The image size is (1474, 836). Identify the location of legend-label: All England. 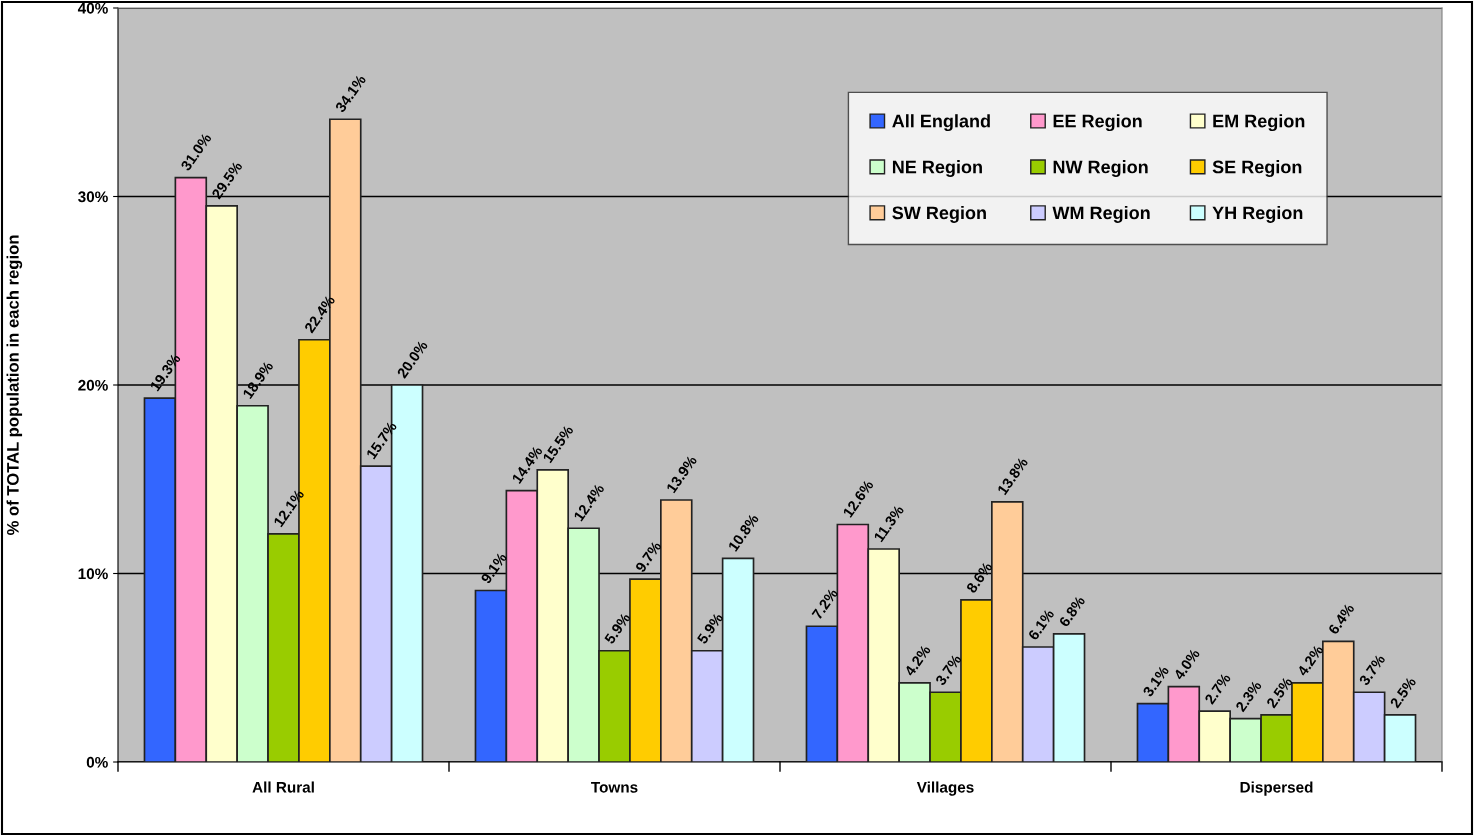
(941, 123).